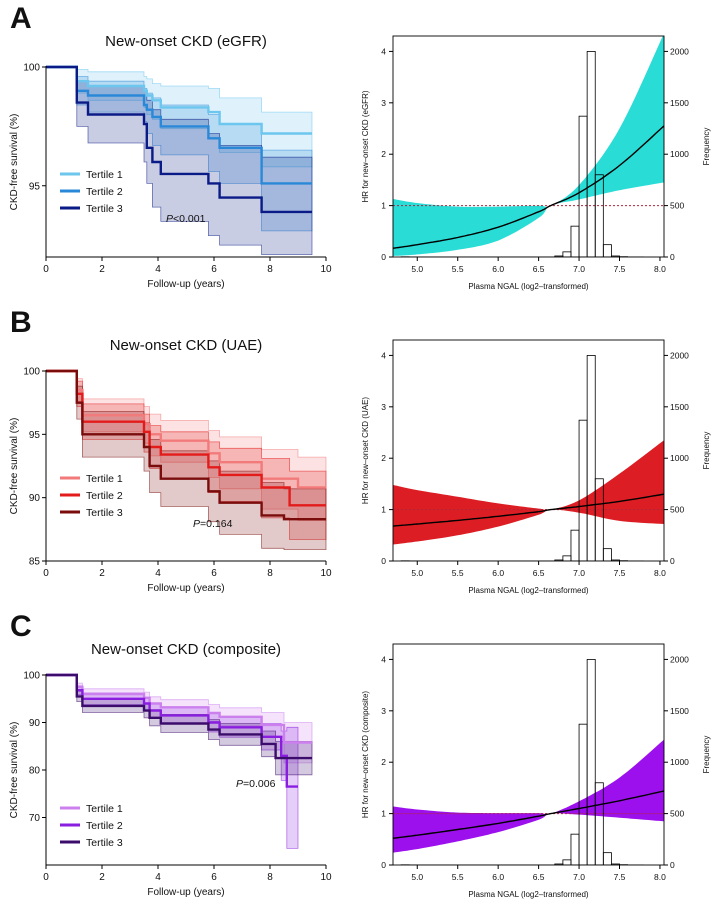 The height and width of the screenshot is (918, 717). What do you see at coordinates (35, 435) in the screenshot?
I see `km-y-tick-label: 95` at bounding box center [35, 435].